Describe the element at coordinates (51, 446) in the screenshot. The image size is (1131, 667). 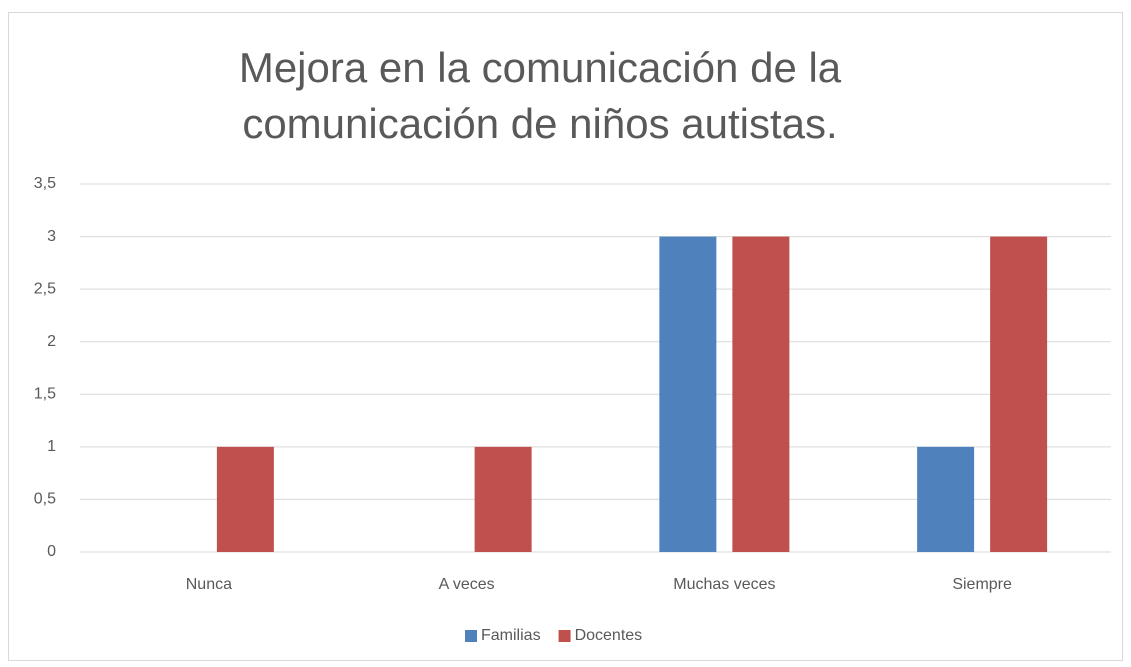
I see `y-tick-label: 1` at that location.